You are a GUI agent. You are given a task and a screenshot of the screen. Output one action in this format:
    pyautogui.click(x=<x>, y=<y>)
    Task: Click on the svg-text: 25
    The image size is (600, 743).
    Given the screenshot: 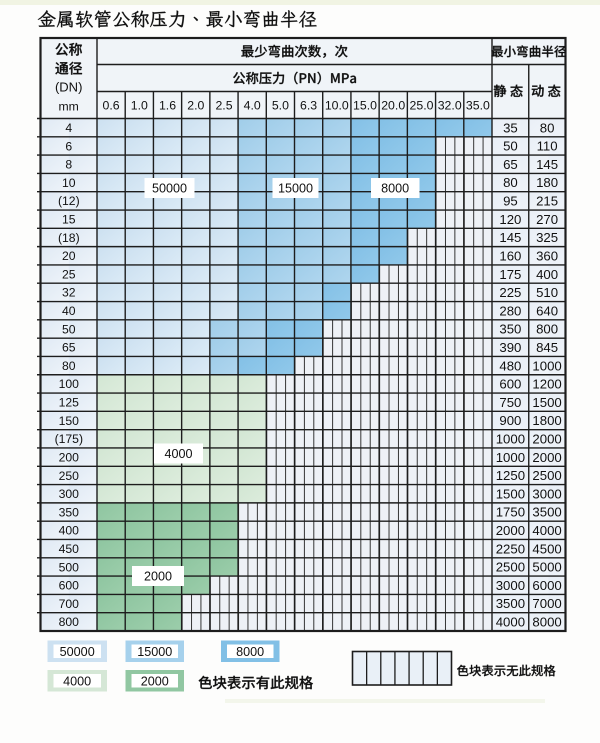 What is the action you would take?
    pyautogui.click(x=69, y=274)
    